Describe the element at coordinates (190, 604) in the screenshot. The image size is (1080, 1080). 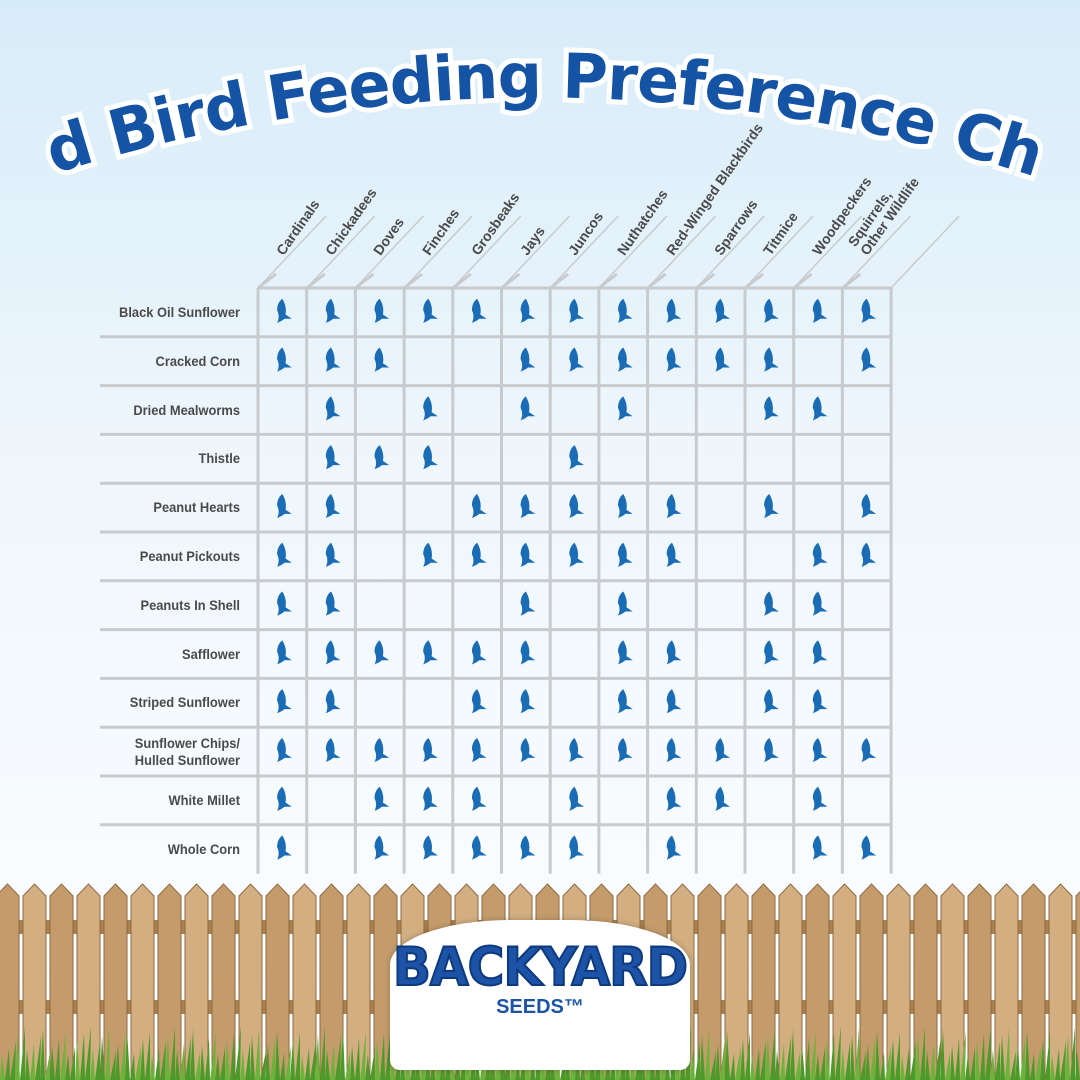
I see `row-label: Peanuts In Shell` at that location.